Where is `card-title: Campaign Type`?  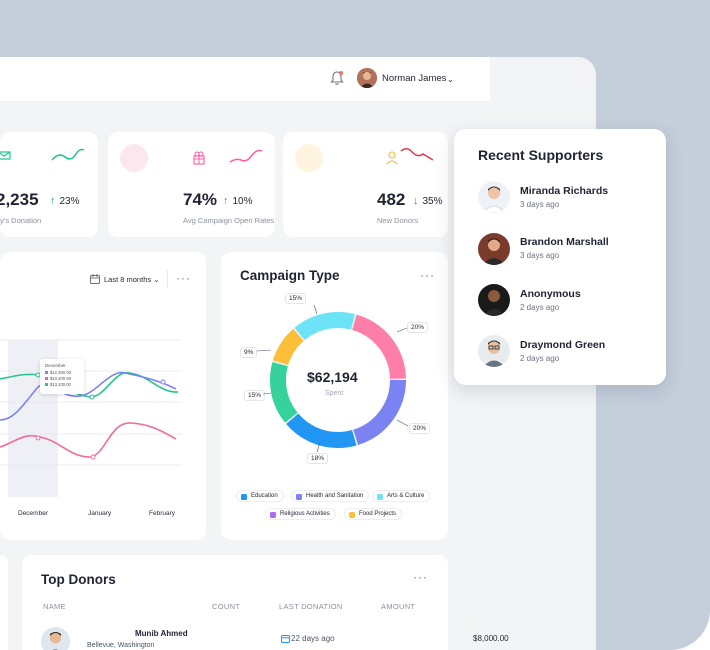
card-title: Campaign Type is located at coordinates (290, 275).